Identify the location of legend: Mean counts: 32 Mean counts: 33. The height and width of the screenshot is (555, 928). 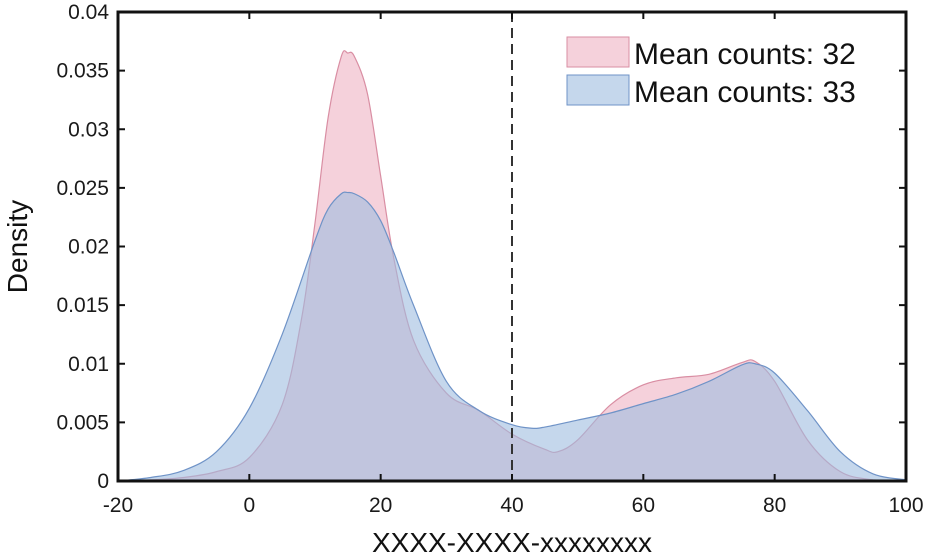
(711, 72).